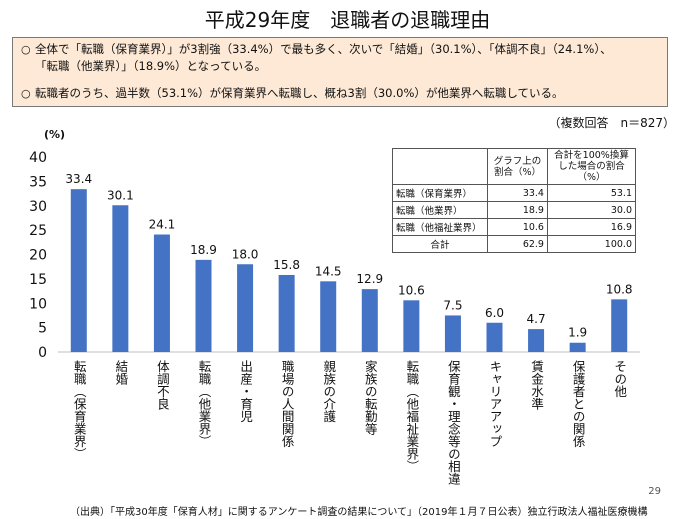 This screenshot has height=519, width=695. What do you see at coordinates (369, 279) in the screenshot?
I see `bar-value-label: 12.9` at bounding box center [369, 279].